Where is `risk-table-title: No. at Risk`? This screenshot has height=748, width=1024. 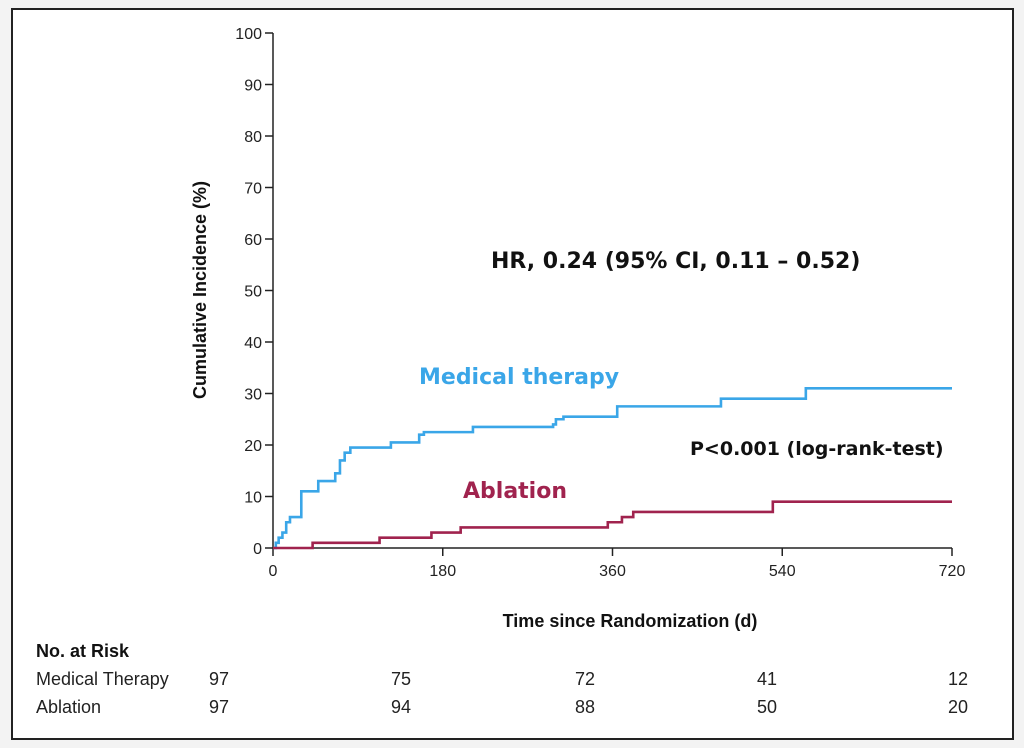
risk-table-title: No. at Risk is located at coordinates (83, 651).